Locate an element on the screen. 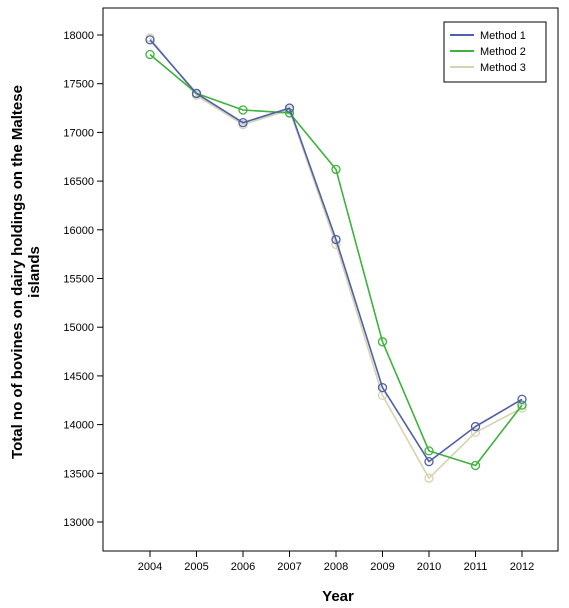 The image size is (569, 608). y-tick-label: 15000 is located at coordinates (78, 328).